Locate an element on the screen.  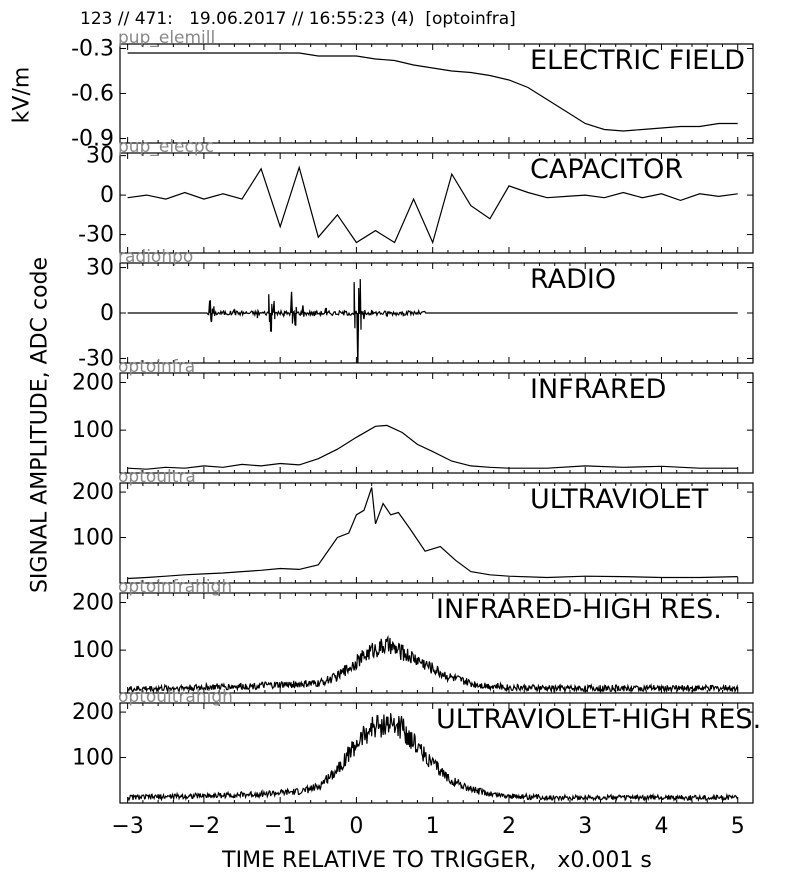
x-tick-label: 5 is located at coordinates (738, 826).